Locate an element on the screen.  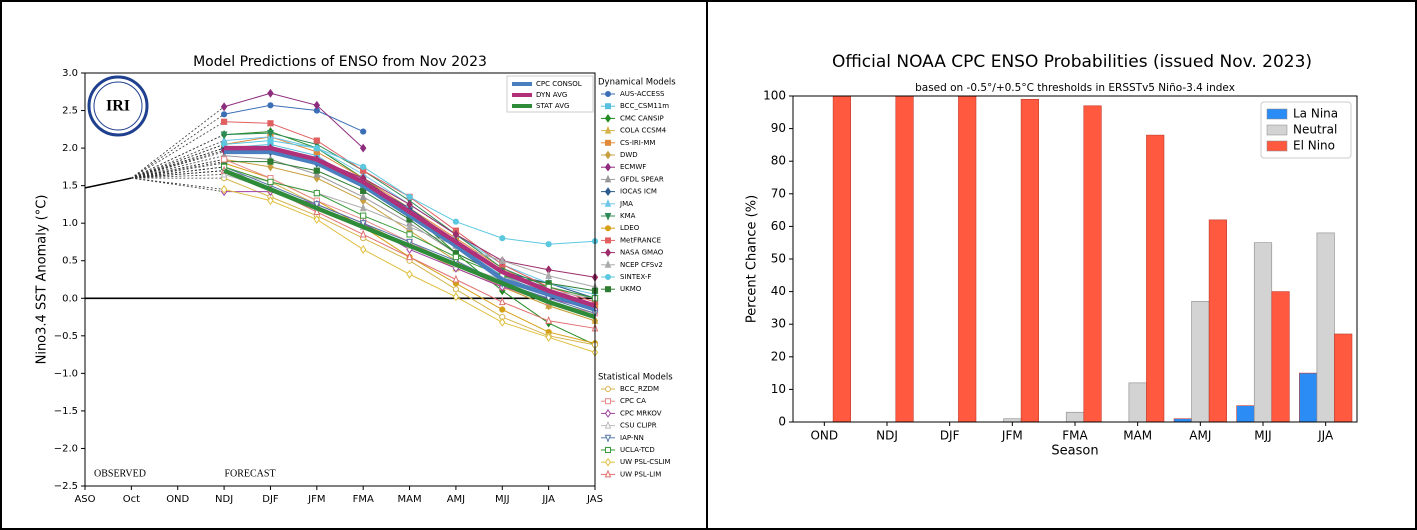
x-tick-label: MAM is located at coordinates (409, 499).